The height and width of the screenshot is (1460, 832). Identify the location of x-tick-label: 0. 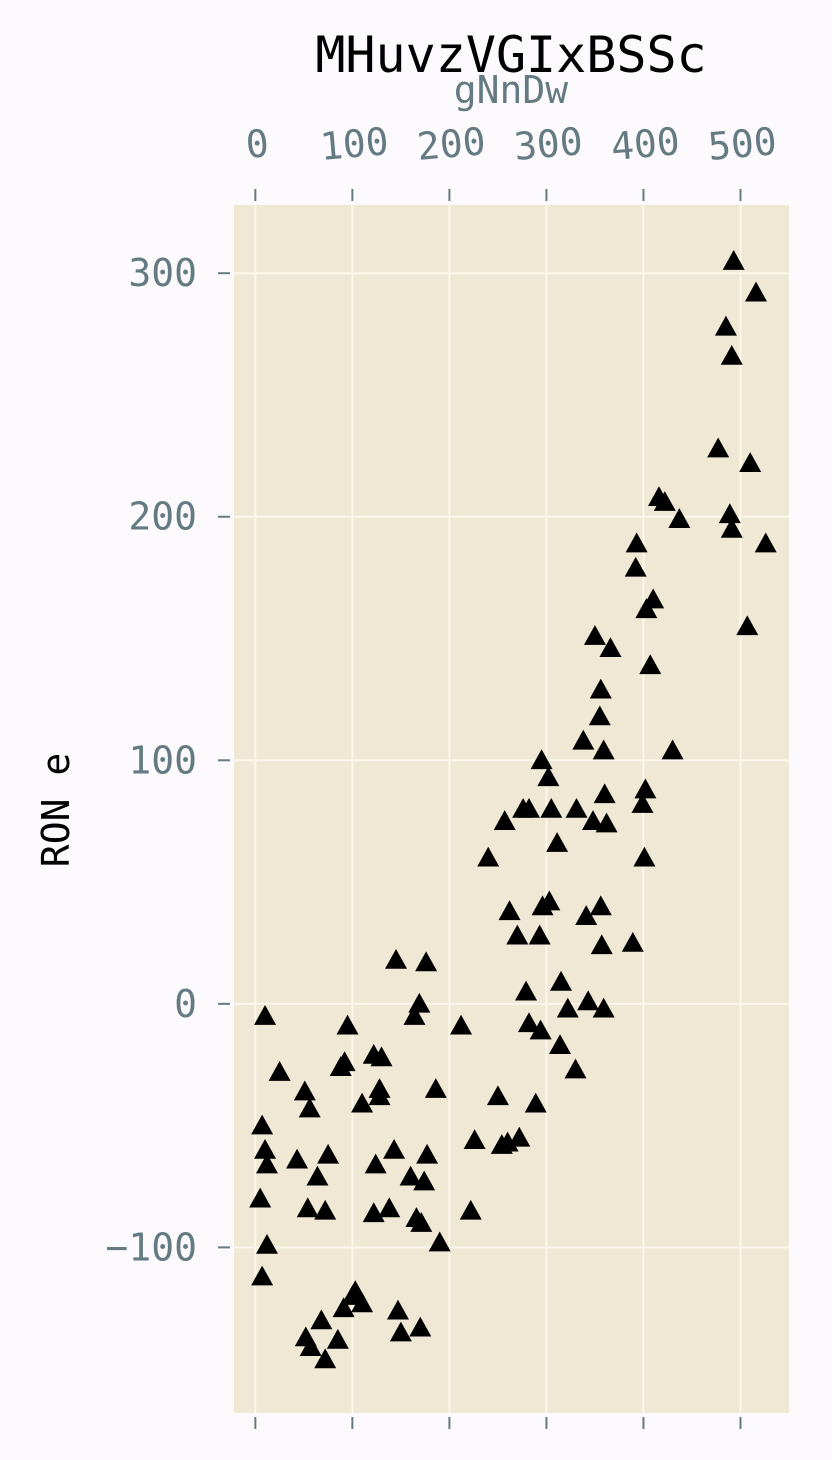
(257, 144).